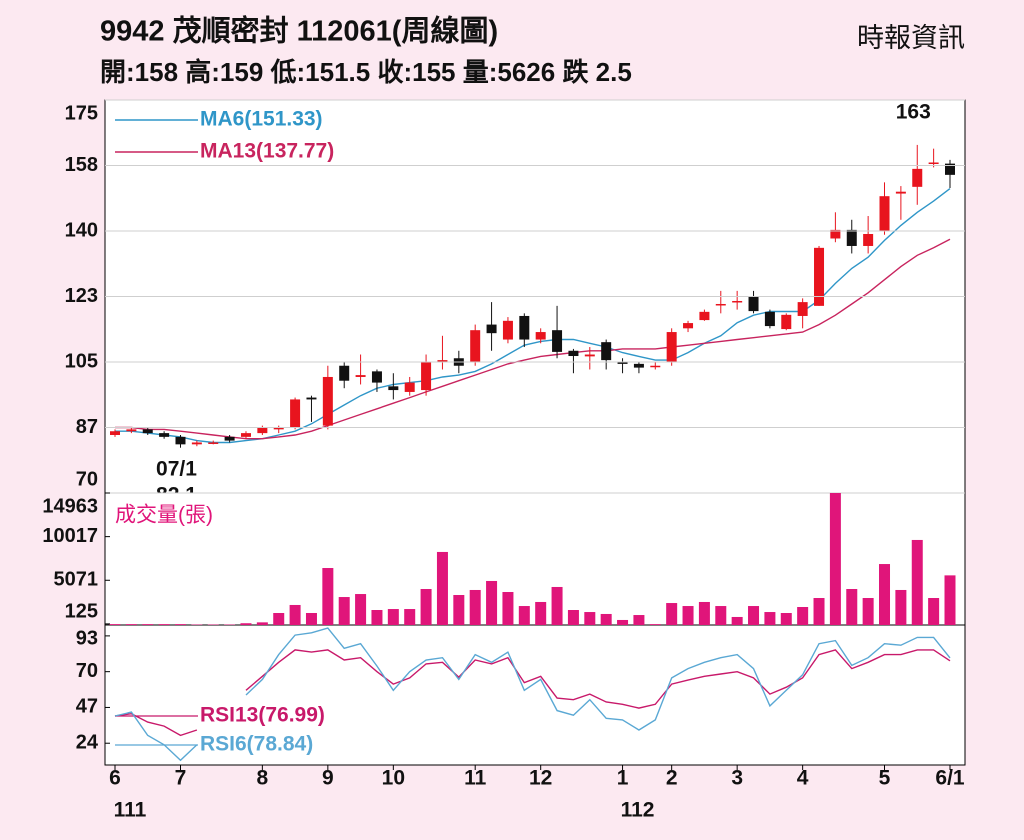 This screenshot has width=1024, height=840. What do you see at coordinates (87, 743) in the screenshot?
I see `y-tick-label: 24` at bounding box center [87, 743].